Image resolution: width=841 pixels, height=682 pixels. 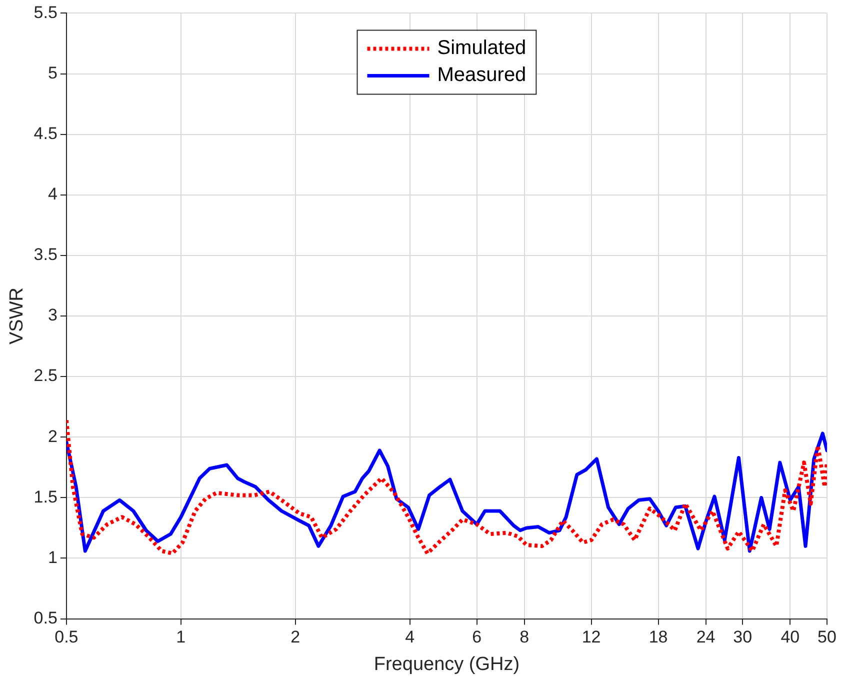 I want to click on y-tick-label: 0.5, so click(x=46, y=618).